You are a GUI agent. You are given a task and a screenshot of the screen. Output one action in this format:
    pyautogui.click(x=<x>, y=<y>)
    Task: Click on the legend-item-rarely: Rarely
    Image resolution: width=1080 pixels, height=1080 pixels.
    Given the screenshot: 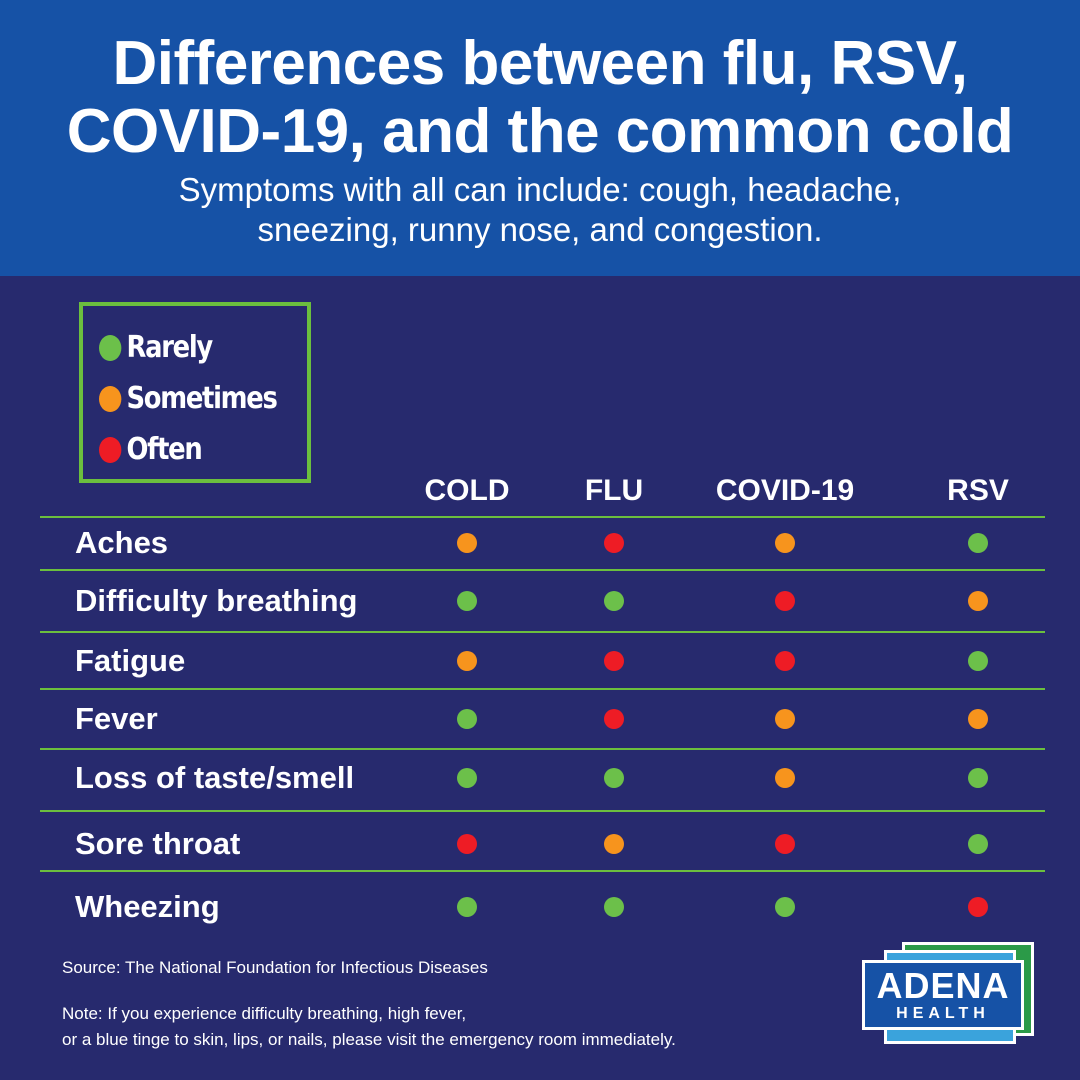 What is the action you would take?
    pyautogui.click(x=188, y=347)
    